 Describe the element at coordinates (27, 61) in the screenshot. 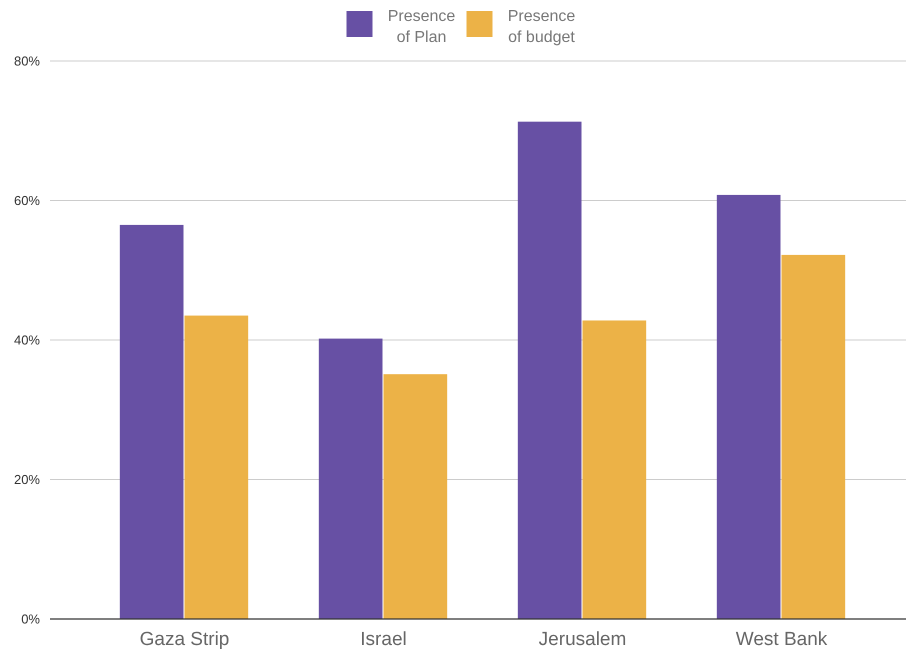

I see `y-tick-label: 80%` at that location.